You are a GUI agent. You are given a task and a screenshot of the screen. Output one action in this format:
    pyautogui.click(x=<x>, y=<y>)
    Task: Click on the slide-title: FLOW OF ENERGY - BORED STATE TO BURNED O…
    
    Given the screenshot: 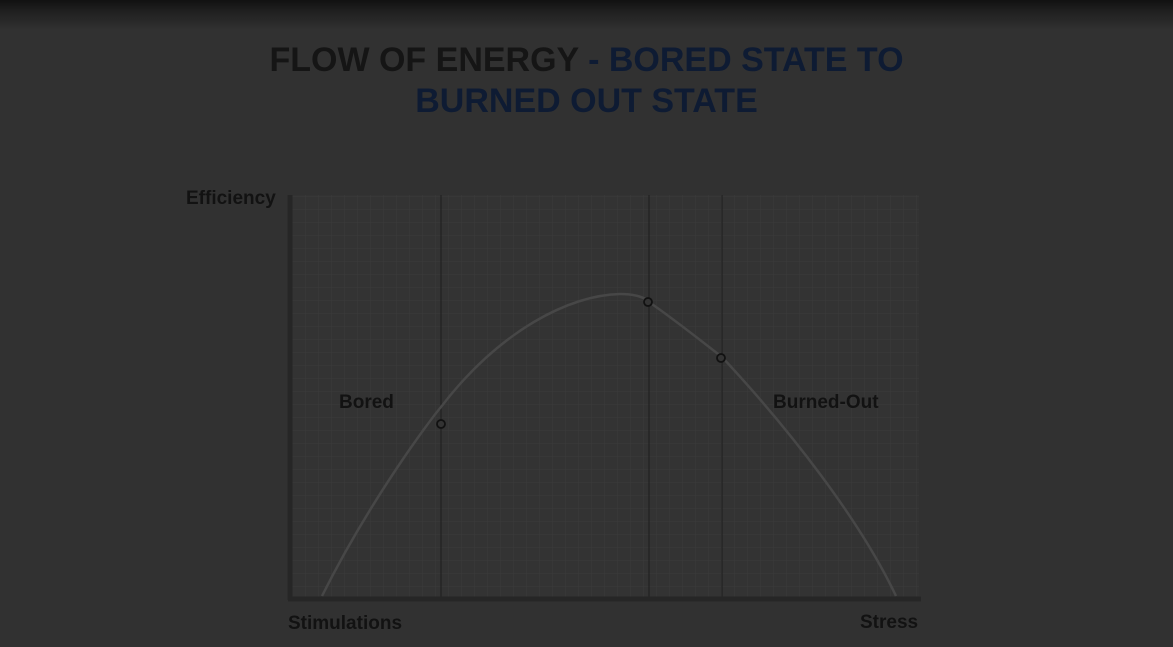 What is the action you would take?
    pyautogui.click(x=586, y=81)
    